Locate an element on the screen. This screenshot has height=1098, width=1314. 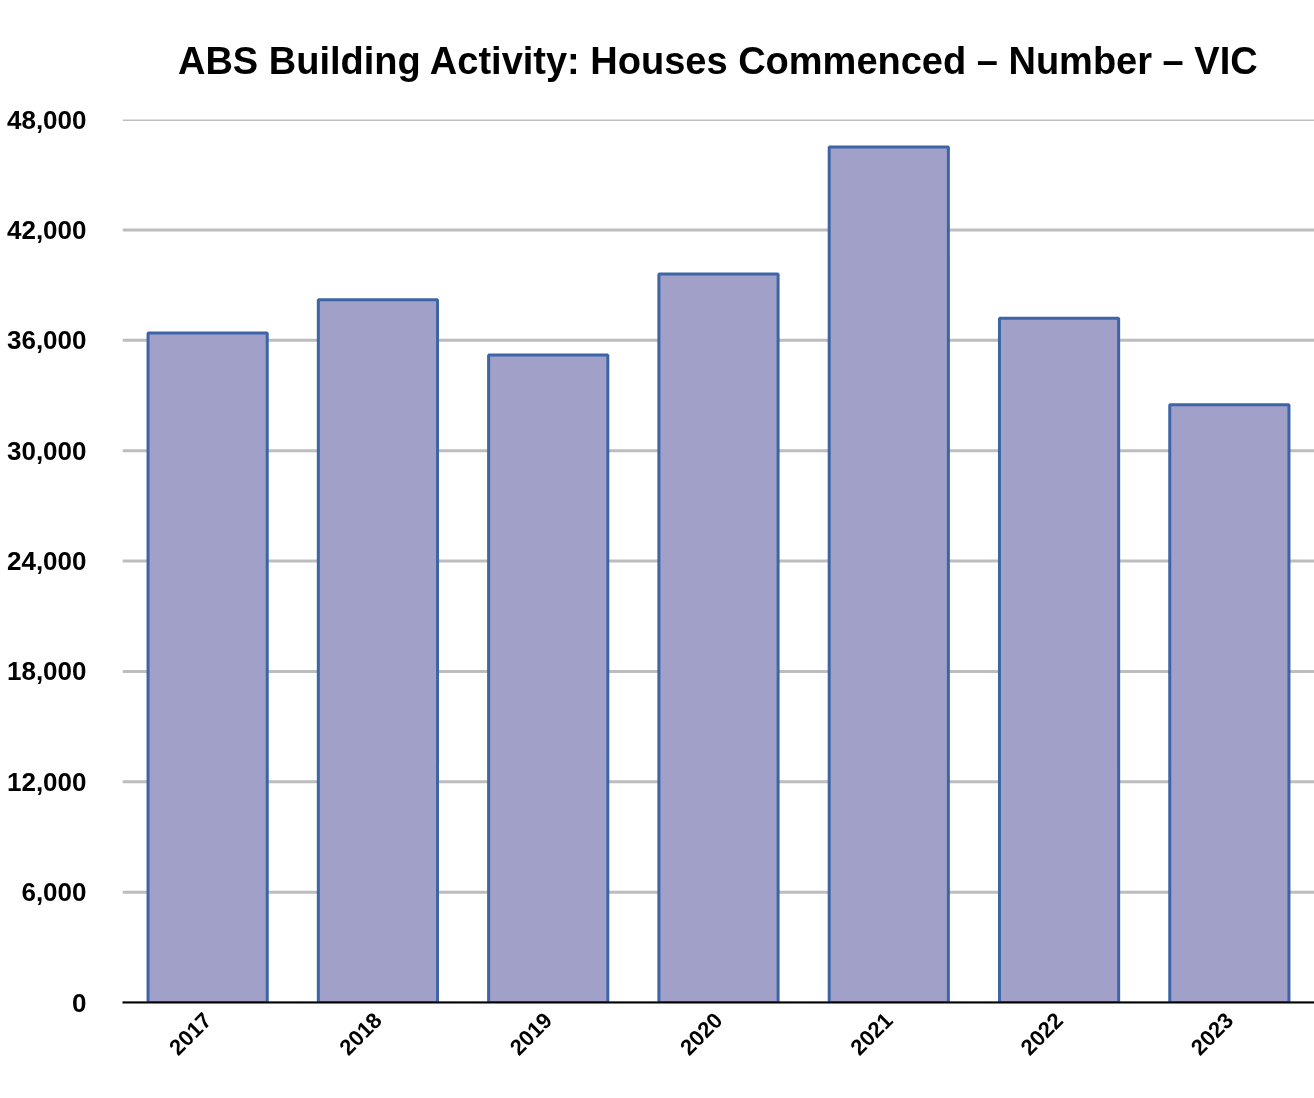
chart-title: ABS Building Activity: Houses Commenced – Number – VIC is located at coordinates (717, 61).